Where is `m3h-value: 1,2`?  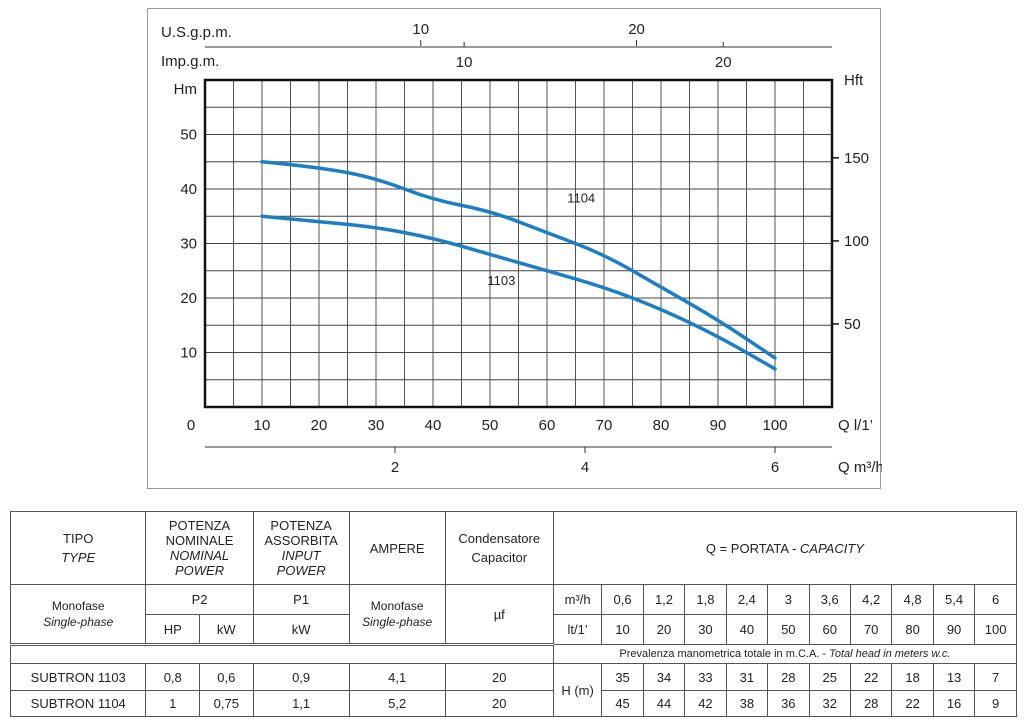
m3h-value: 1,2 is located at coordinates (664, 599).